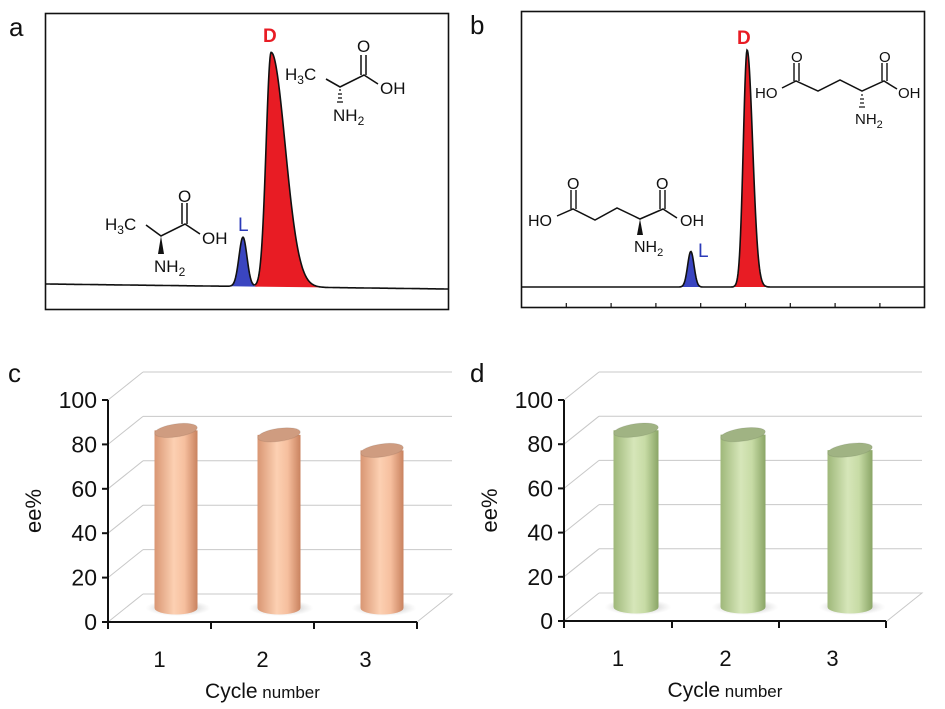 The height and width of the screenshot is (709, 945). What do you see at coordinates (751, 169) in the screenshot?
I see `peak-fill-D-b` at bounding box center [751, 169].